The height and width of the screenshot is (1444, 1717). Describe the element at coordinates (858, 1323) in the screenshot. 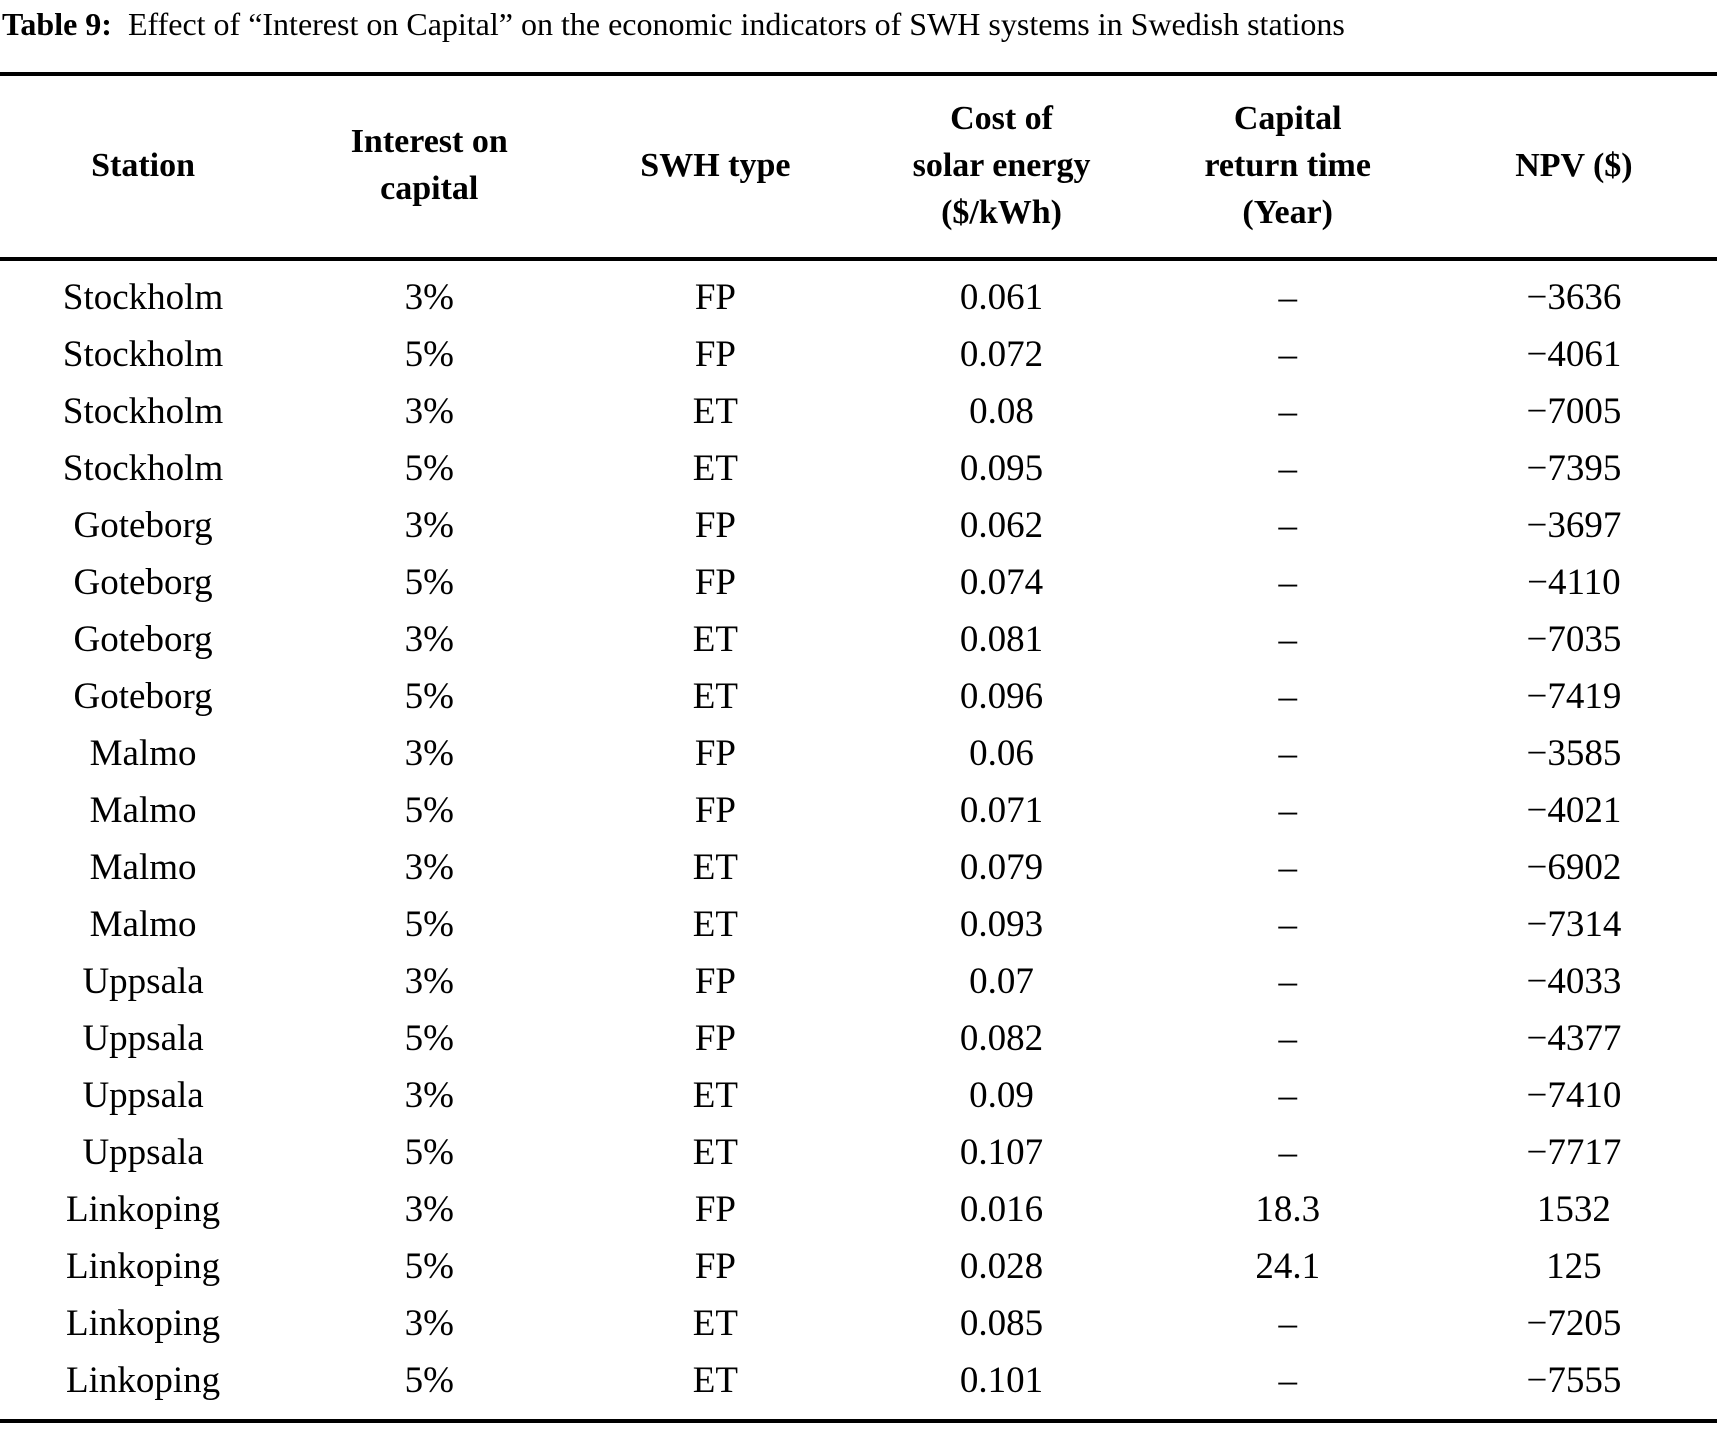

I see `table-row: Linkoping 3% ET 0.085 – −7205` at that location.